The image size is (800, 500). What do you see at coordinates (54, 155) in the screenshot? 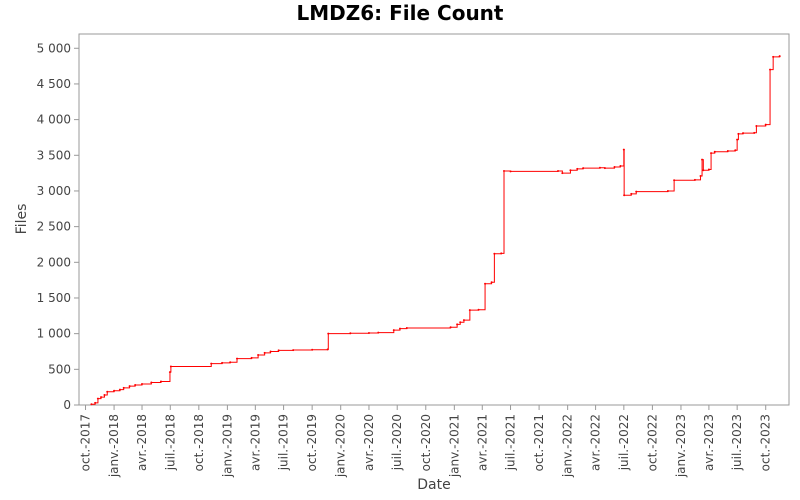
I see `y-tick-label: 3 500` at bounding box center [54, 155].